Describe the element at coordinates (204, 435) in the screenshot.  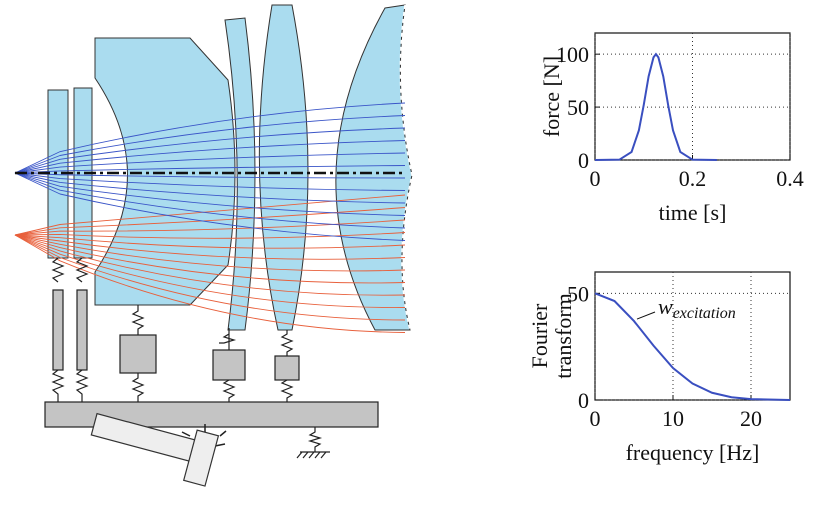
I see `impact-lines` at that location.